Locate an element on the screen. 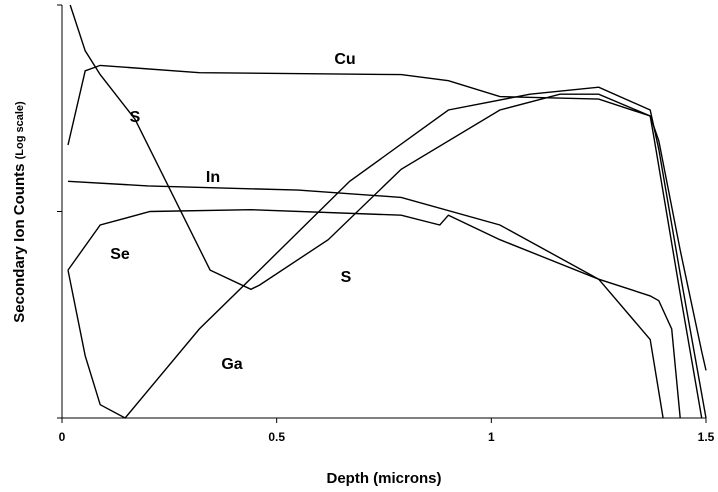  x-tick-label: 0 is located at coordinates (62, 437).